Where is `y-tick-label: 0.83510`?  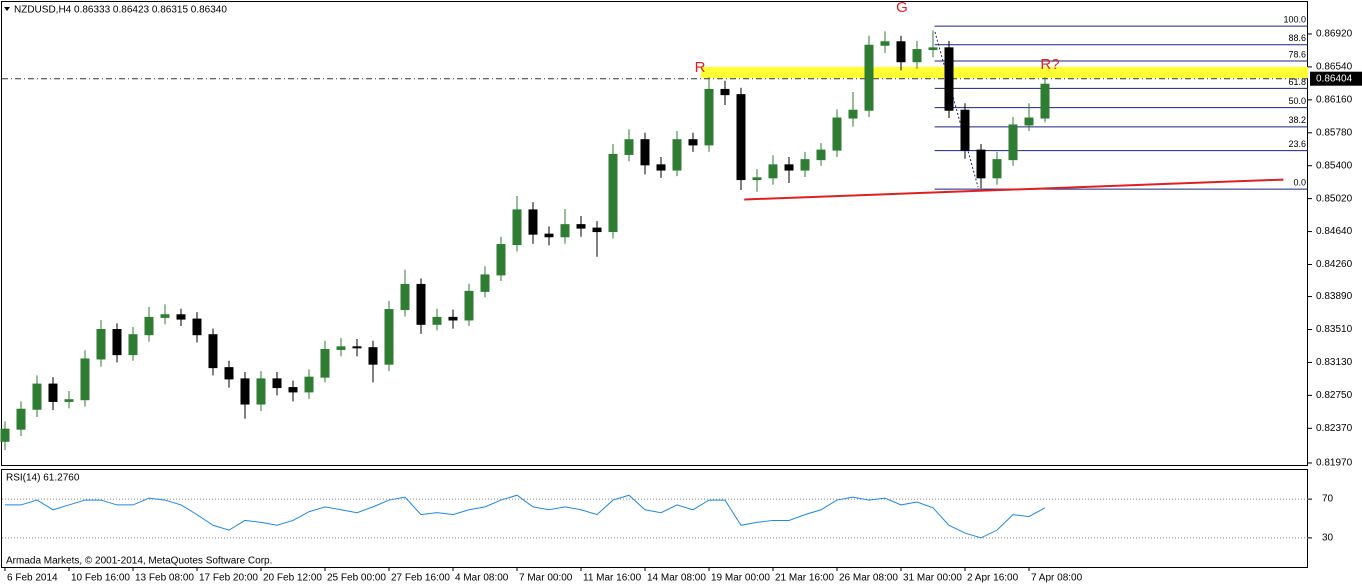
y-tick-label: 0.83510 is located at coordinates (1334, 329).